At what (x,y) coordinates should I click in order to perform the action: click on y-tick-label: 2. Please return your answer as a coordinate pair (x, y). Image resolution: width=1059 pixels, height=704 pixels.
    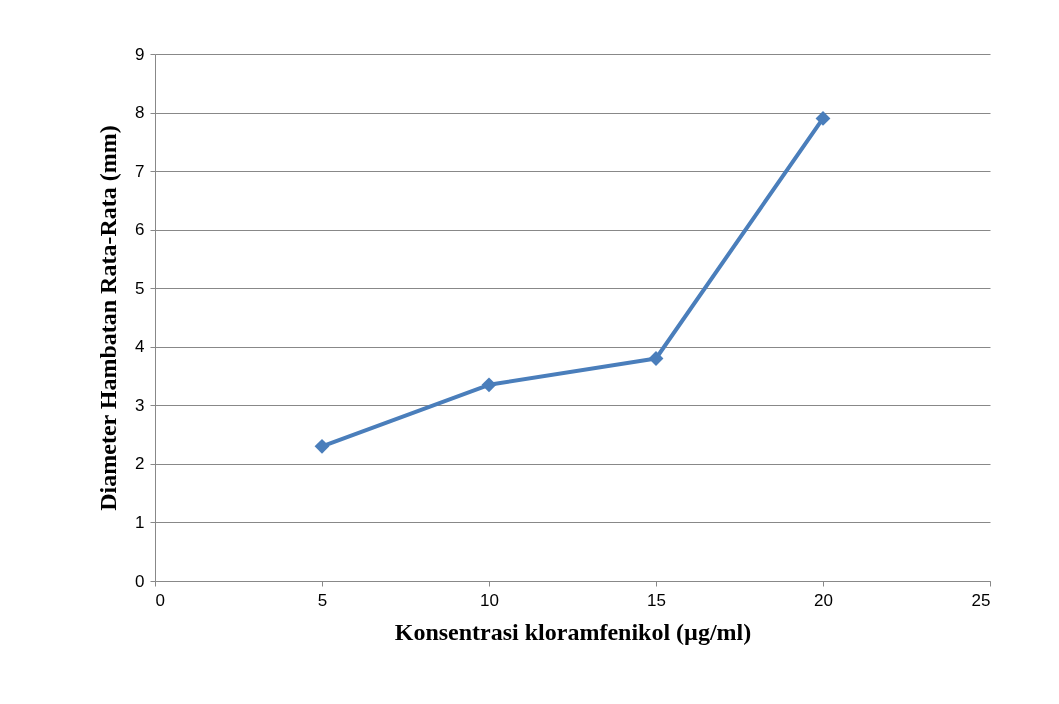
    Looking at the image, I should click on (140, 464).